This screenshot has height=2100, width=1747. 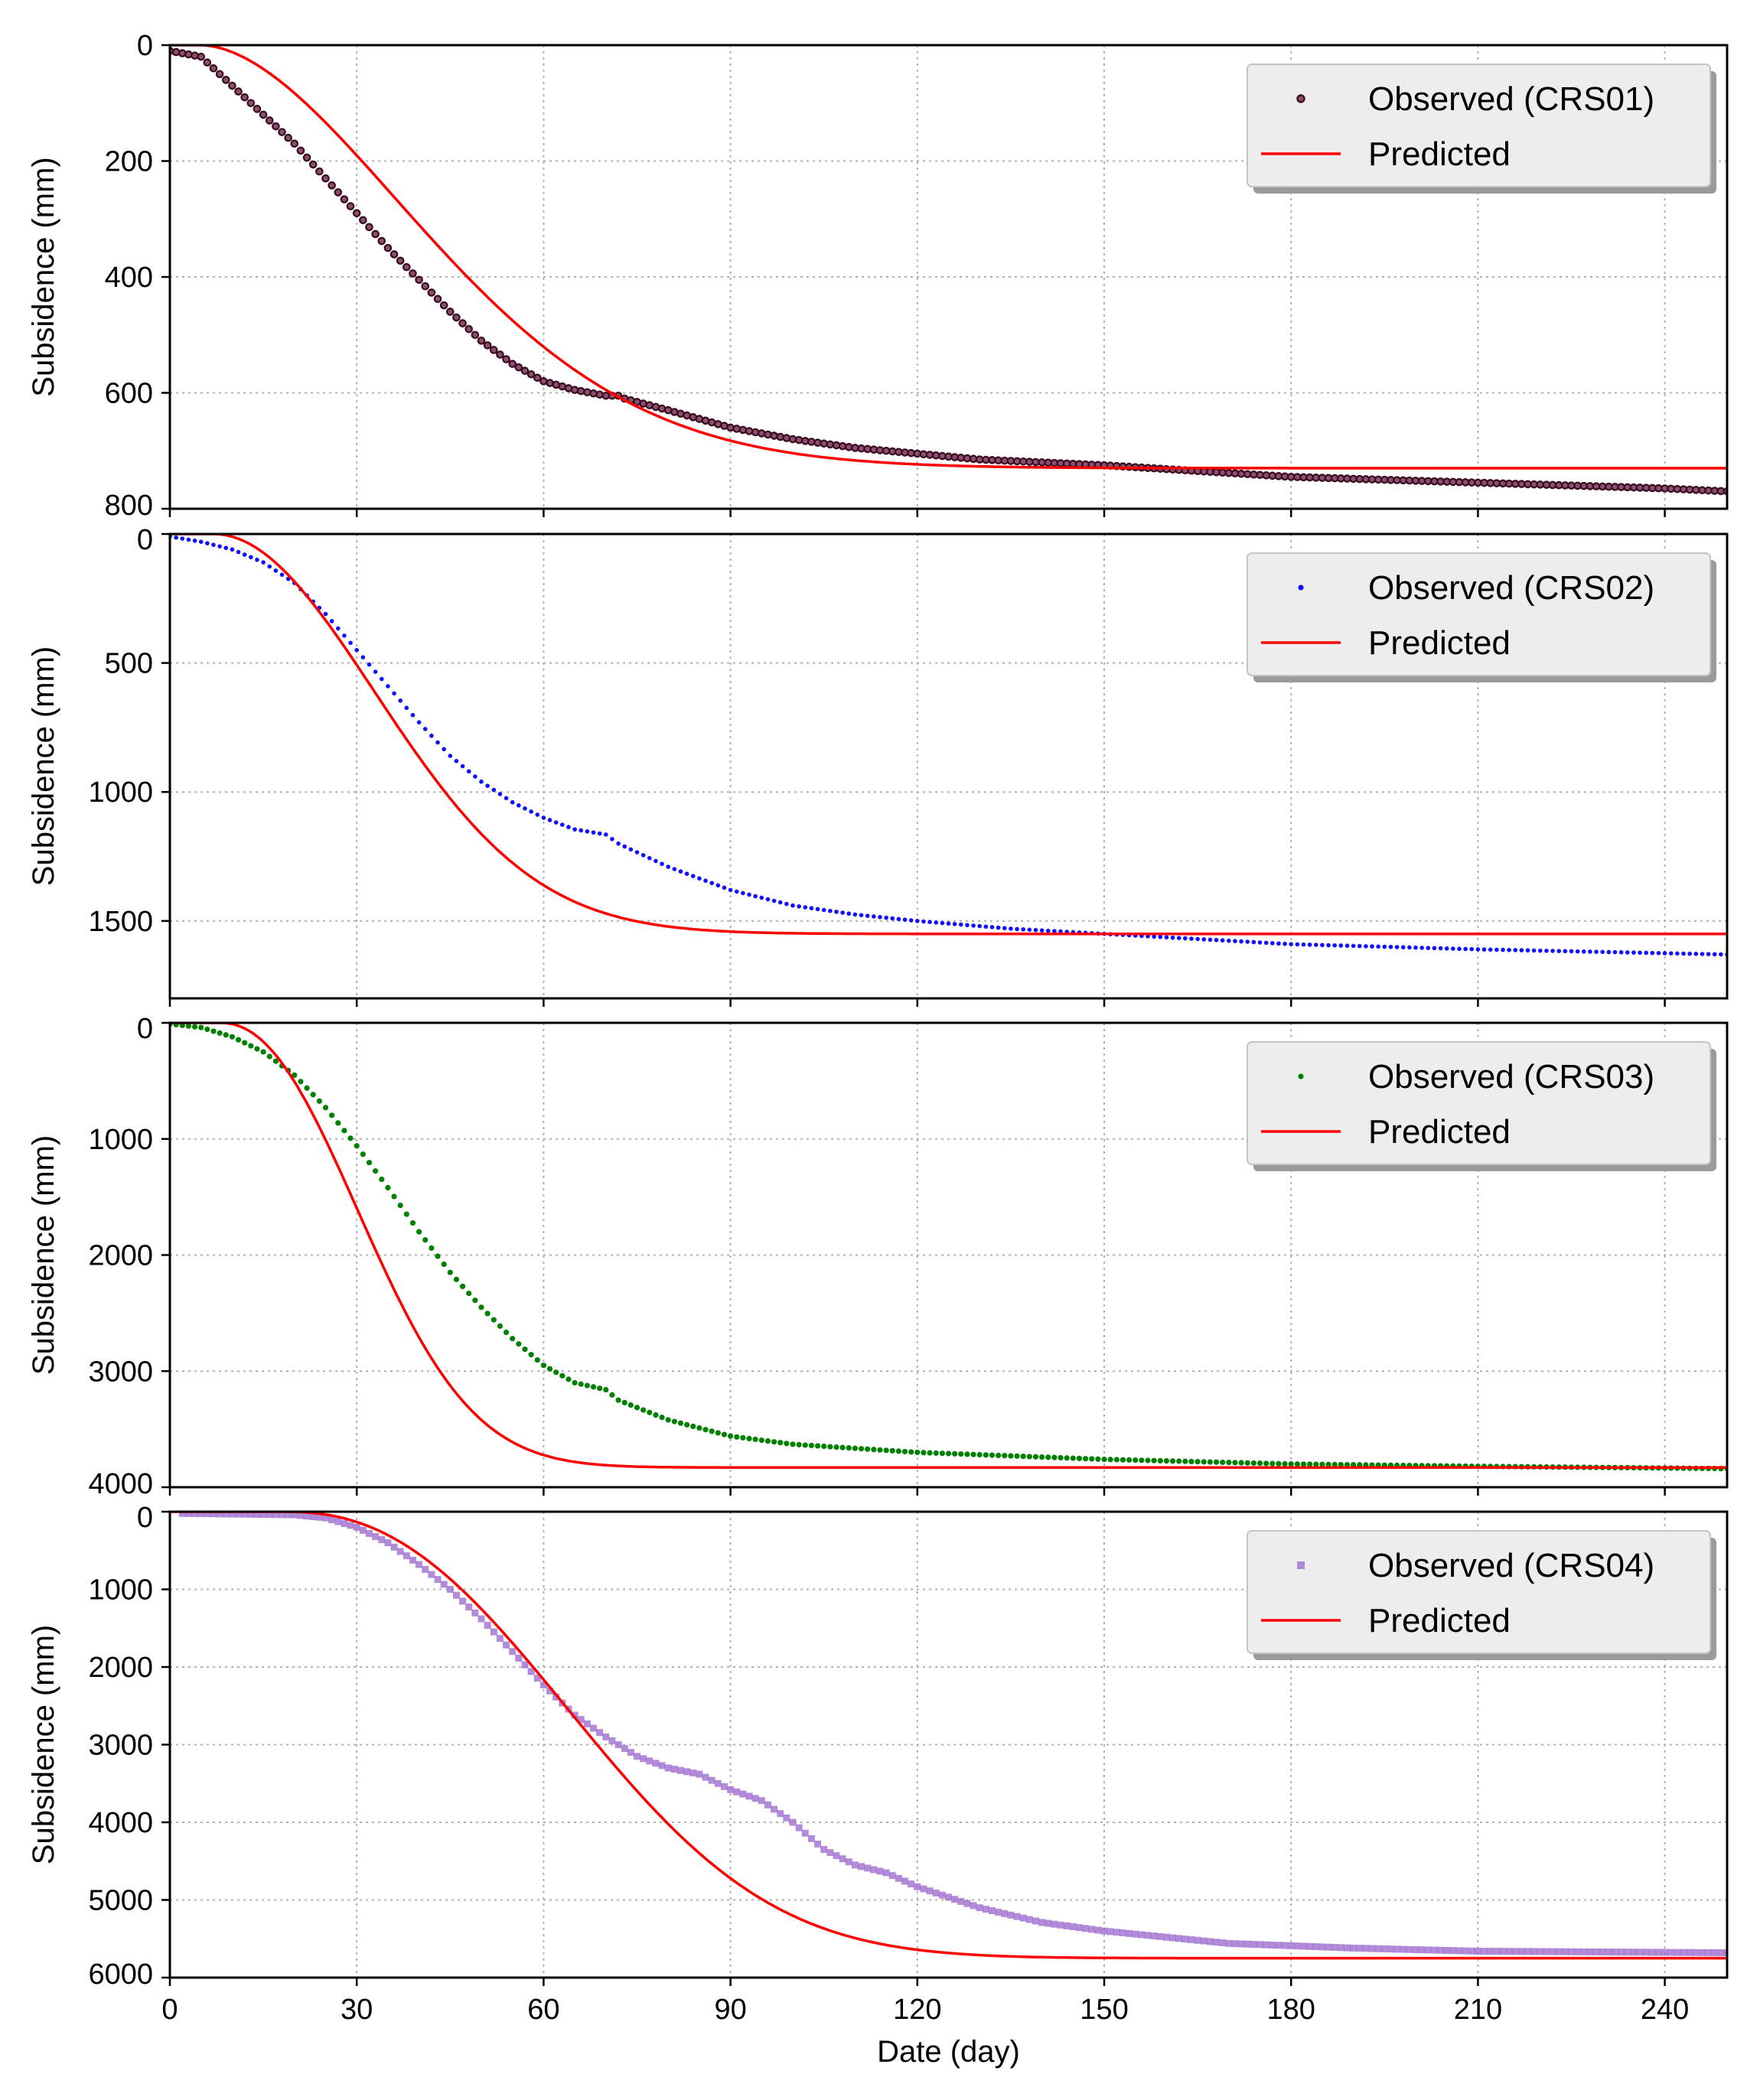 What do you see at coordinates (120, 1256) in the screenshot?
I see `y-tick-label: 2000` at bounding box center [120, 1256].